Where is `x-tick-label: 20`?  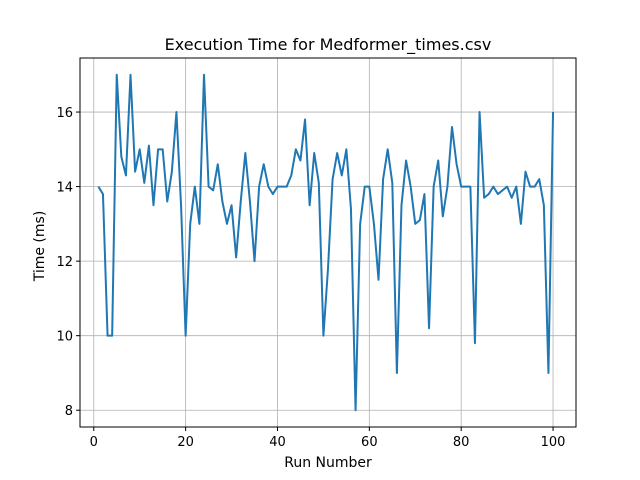
x-tick-label: 20 is located at coordinates (185, 442).